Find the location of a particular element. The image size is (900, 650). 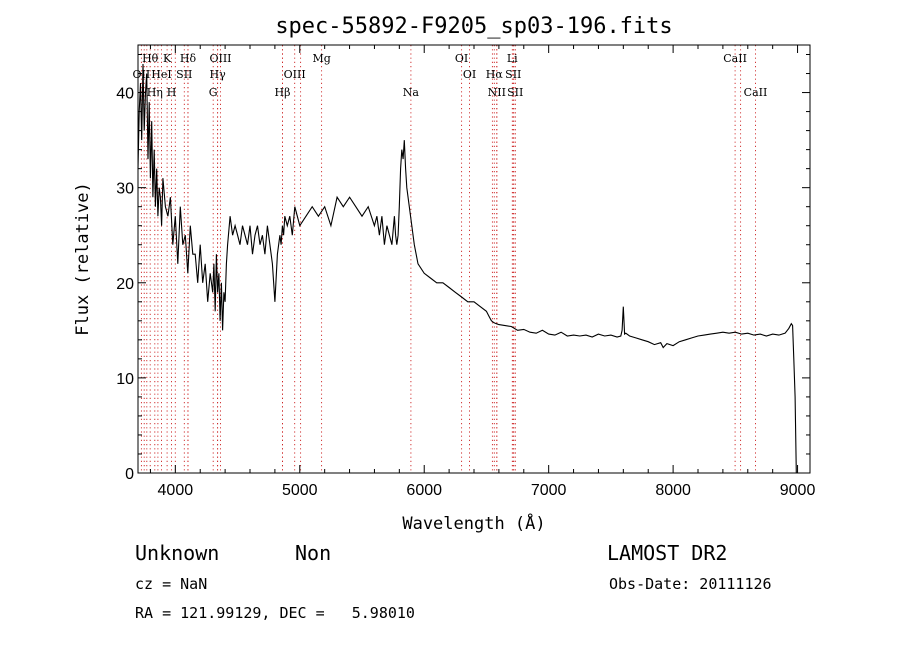

spectral-line-label: Hβ is located at coordinates (283, 92).